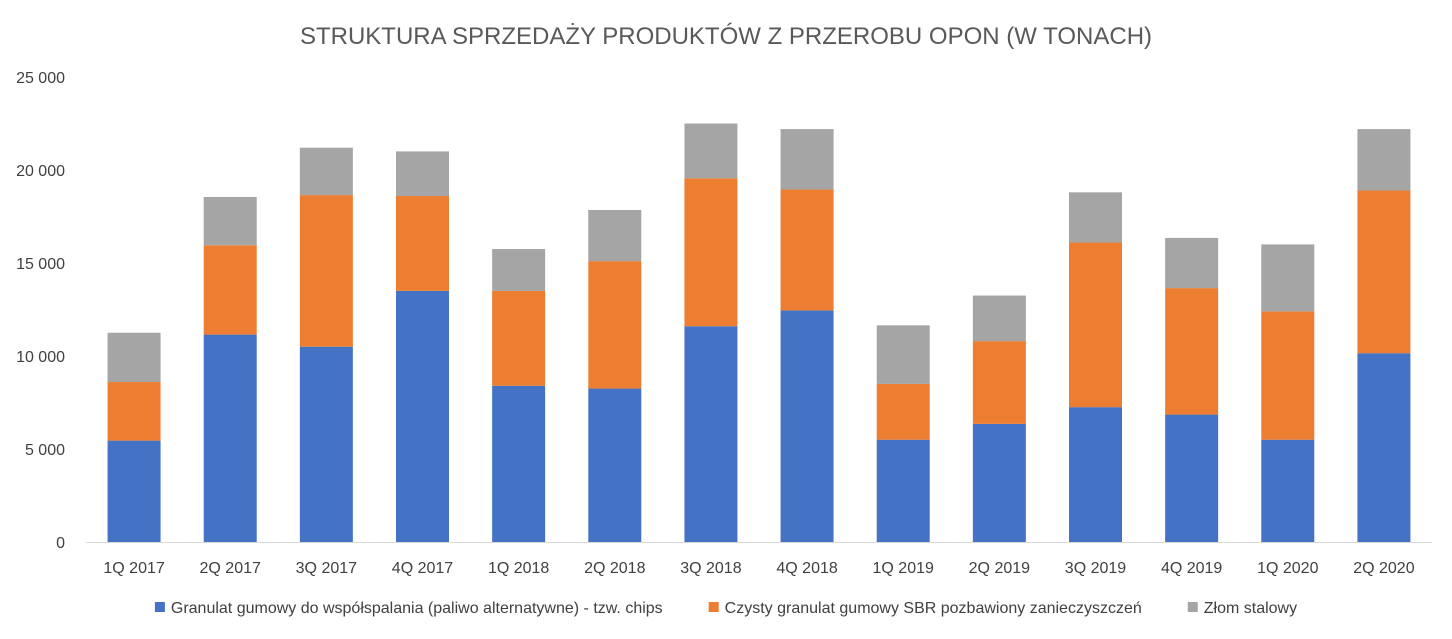  What do you see at coordinates (45, 450) in the screenshot?
I see `y-tick-label: 5 000` at bounding box center [45, 450].